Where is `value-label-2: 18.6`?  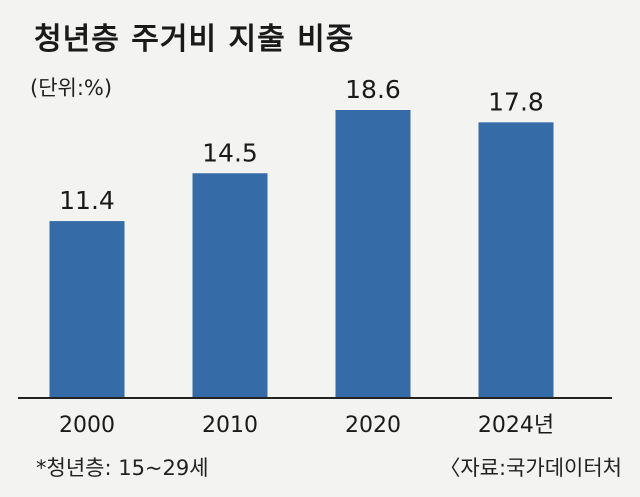 value-label-2: 18.6 is located at coordinates (373, 89).